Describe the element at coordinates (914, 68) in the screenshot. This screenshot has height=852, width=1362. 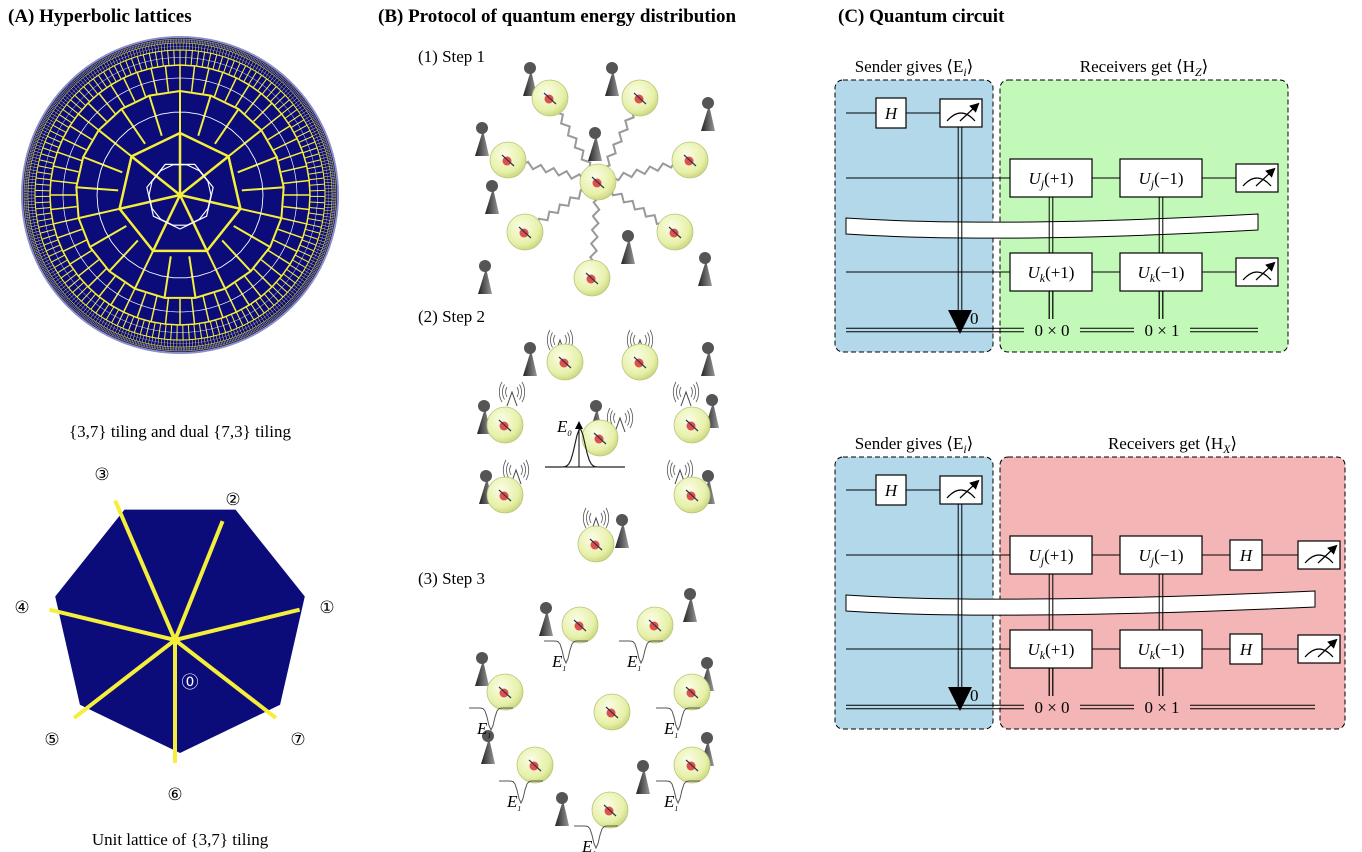
I see `rich-text: Sender gives ⟨Ei⟩` at that location.